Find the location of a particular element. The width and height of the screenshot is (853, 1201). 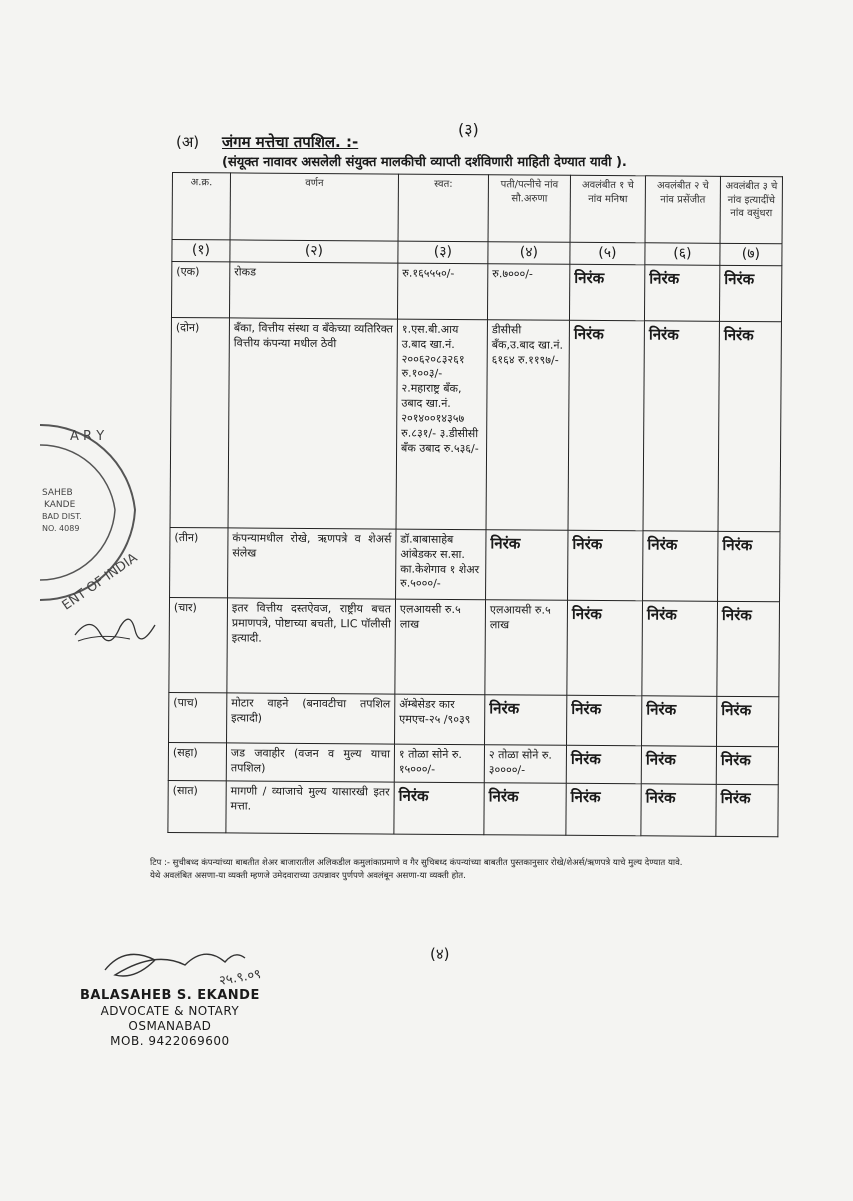

header-cell: वर्णन is located at coordinates (314, 207).